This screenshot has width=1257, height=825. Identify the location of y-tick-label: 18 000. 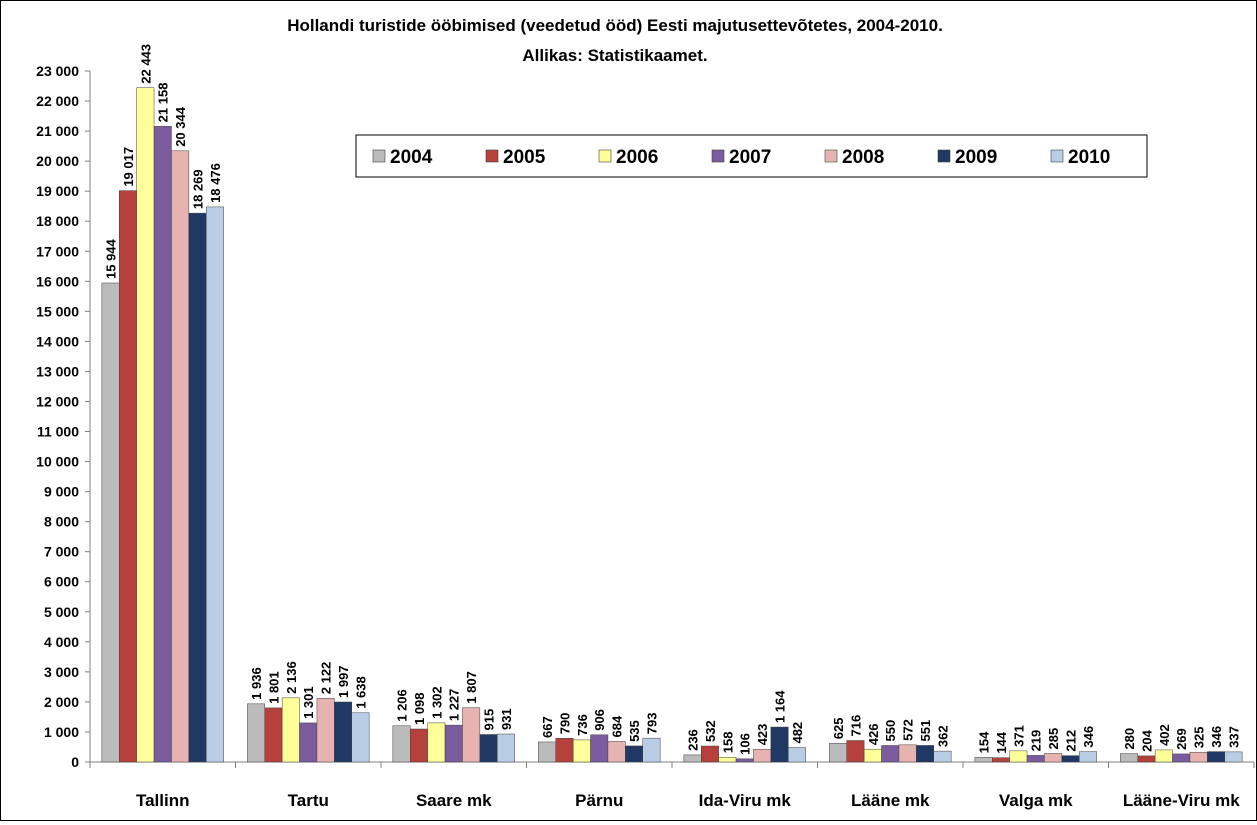
(57, 221).